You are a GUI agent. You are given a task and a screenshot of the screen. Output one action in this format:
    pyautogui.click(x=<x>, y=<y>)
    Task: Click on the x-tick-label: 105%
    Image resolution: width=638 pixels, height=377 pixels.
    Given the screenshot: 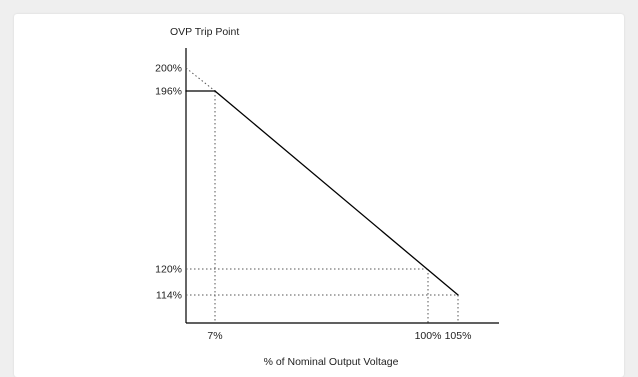 What is the action you would take?
    pyautogui.click(x=458, y=336)
    